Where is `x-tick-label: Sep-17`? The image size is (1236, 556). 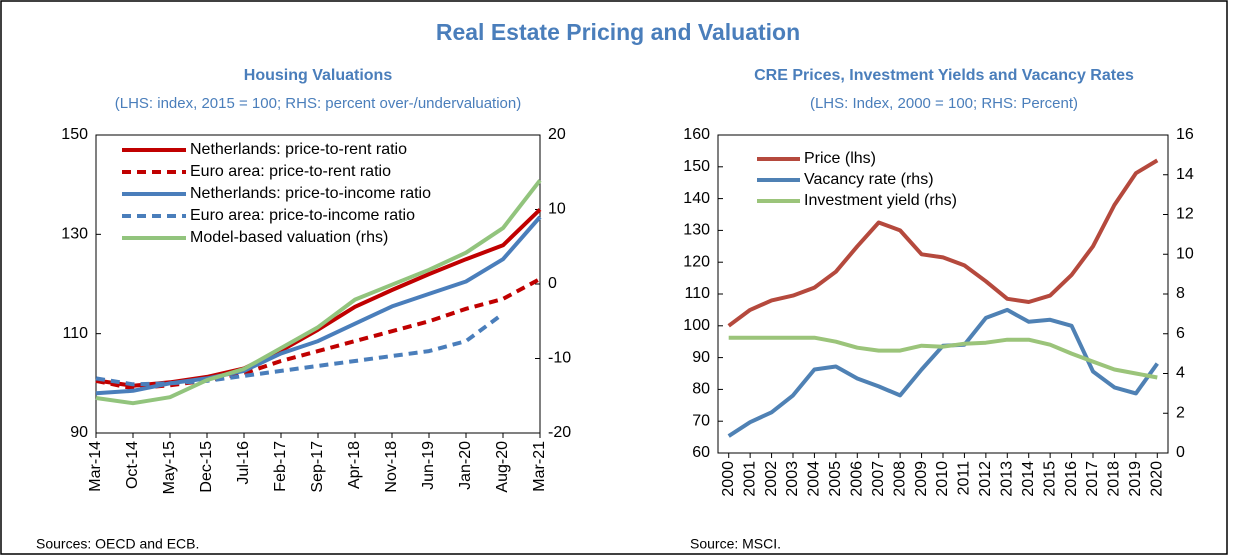 x-tick-label: Sep-17 is located at coordinates (317, 467).